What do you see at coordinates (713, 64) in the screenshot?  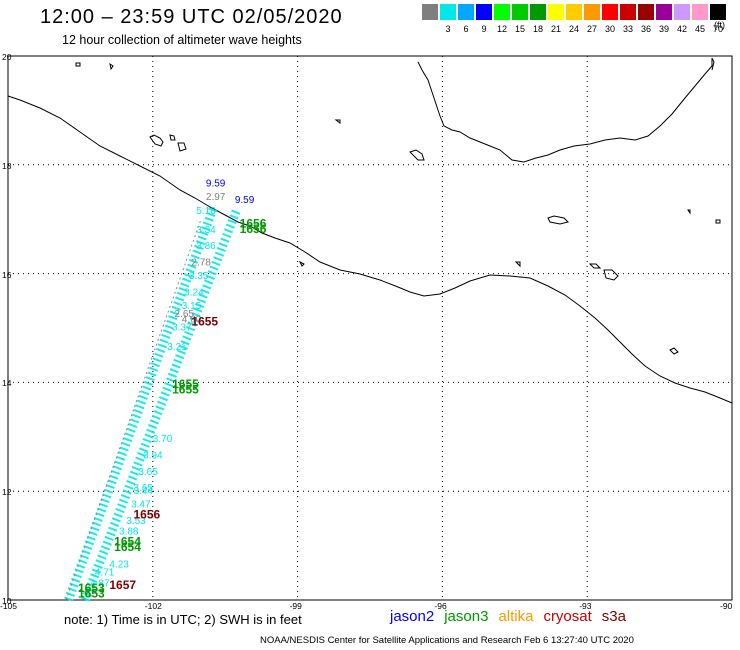 I see `coastline-yucatan-east` at bounding box center [713, 64].